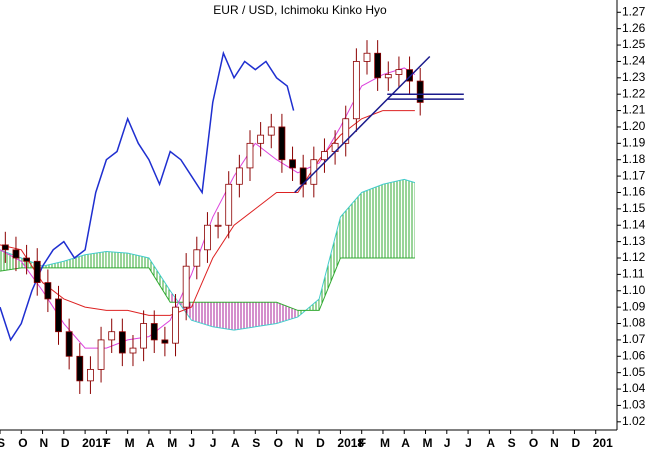  Describe the element at coordinates (634, 110) in the screenshot. I see `y-tick-label: 1.21` at that location.